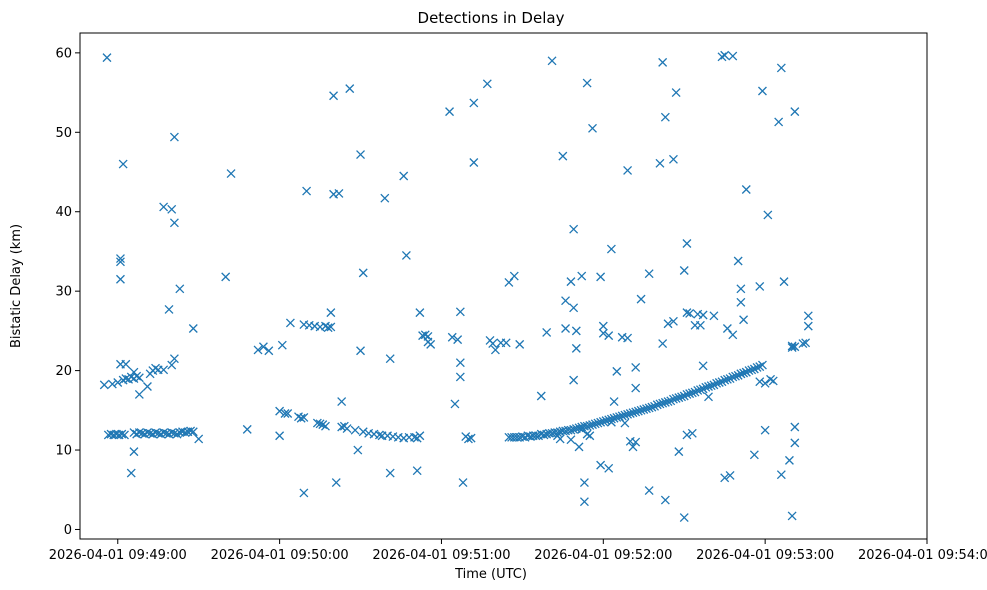 This screenshot has height=590, width=987. What do you see at coordinates (63, 371) in the screenshot?
I see `y-tick-label: 20` at bounding box center [63, 371].